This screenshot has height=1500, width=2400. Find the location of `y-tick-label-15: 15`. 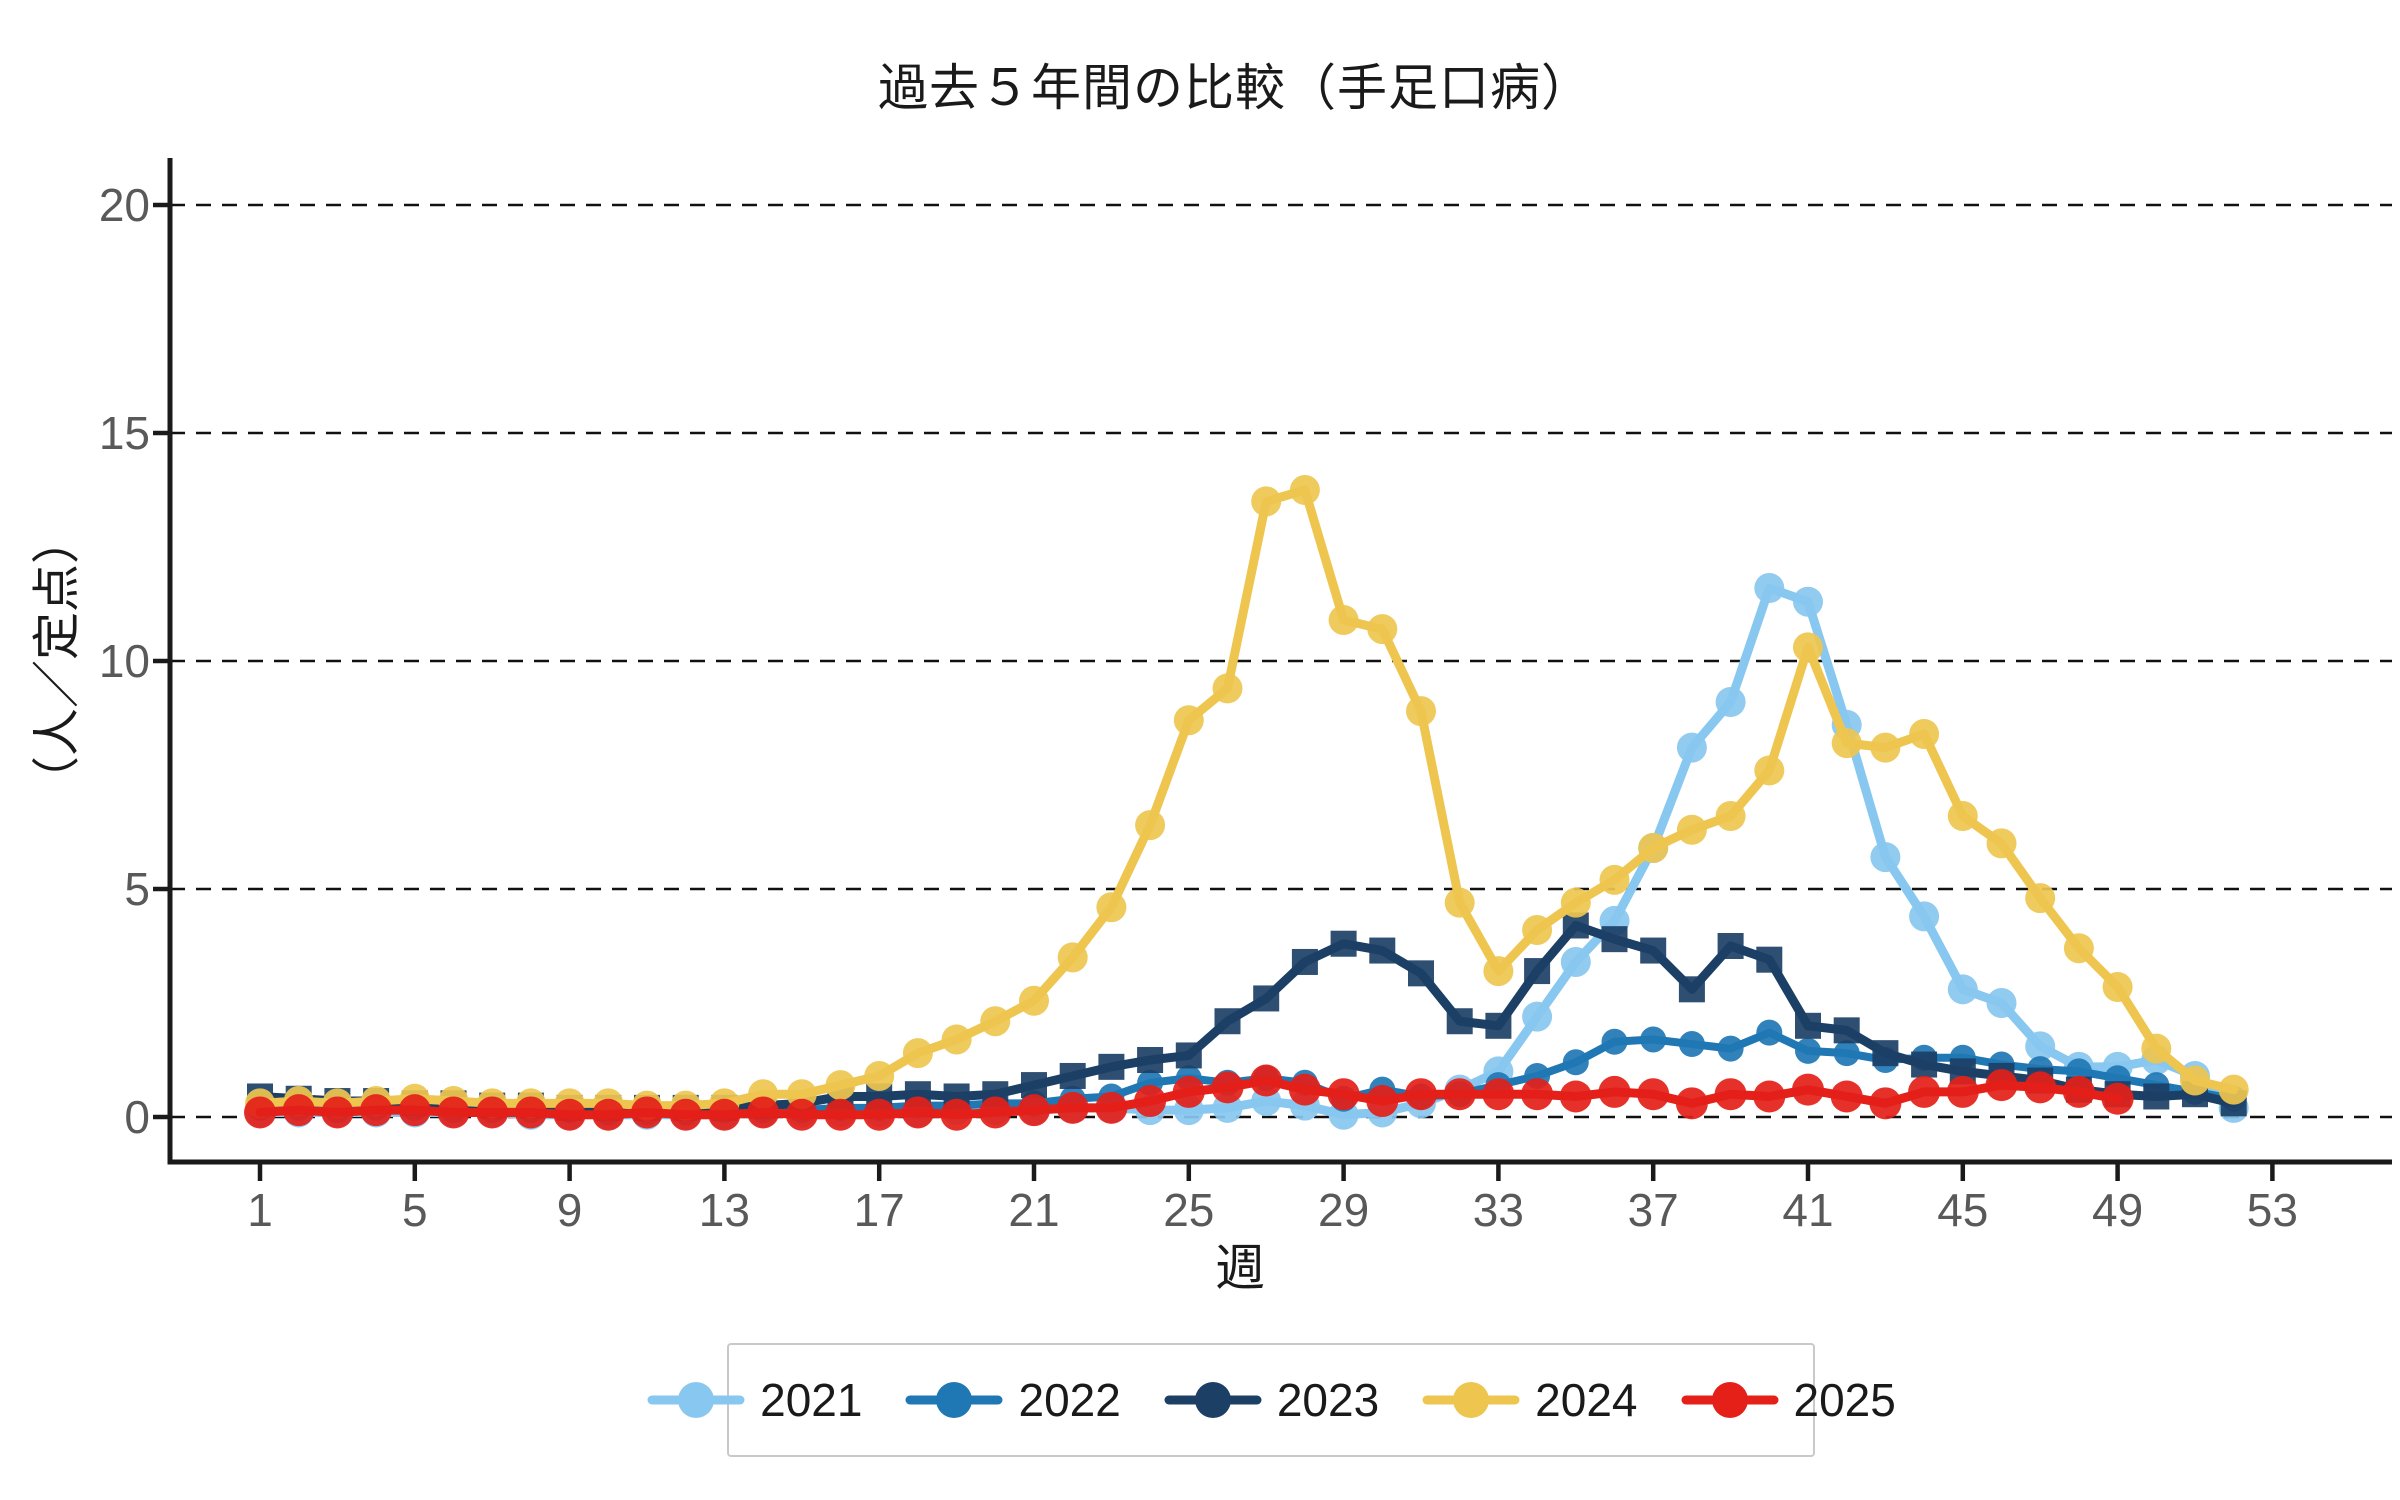

y-tick-label-15: 15 is located at coordinates (124, 433).